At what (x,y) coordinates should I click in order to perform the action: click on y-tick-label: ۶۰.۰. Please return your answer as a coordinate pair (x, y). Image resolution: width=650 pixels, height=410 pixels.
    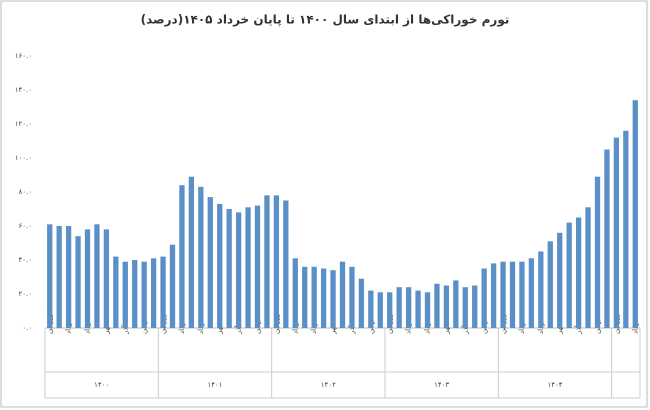
    Looking at the image, I should click on (25, 226).